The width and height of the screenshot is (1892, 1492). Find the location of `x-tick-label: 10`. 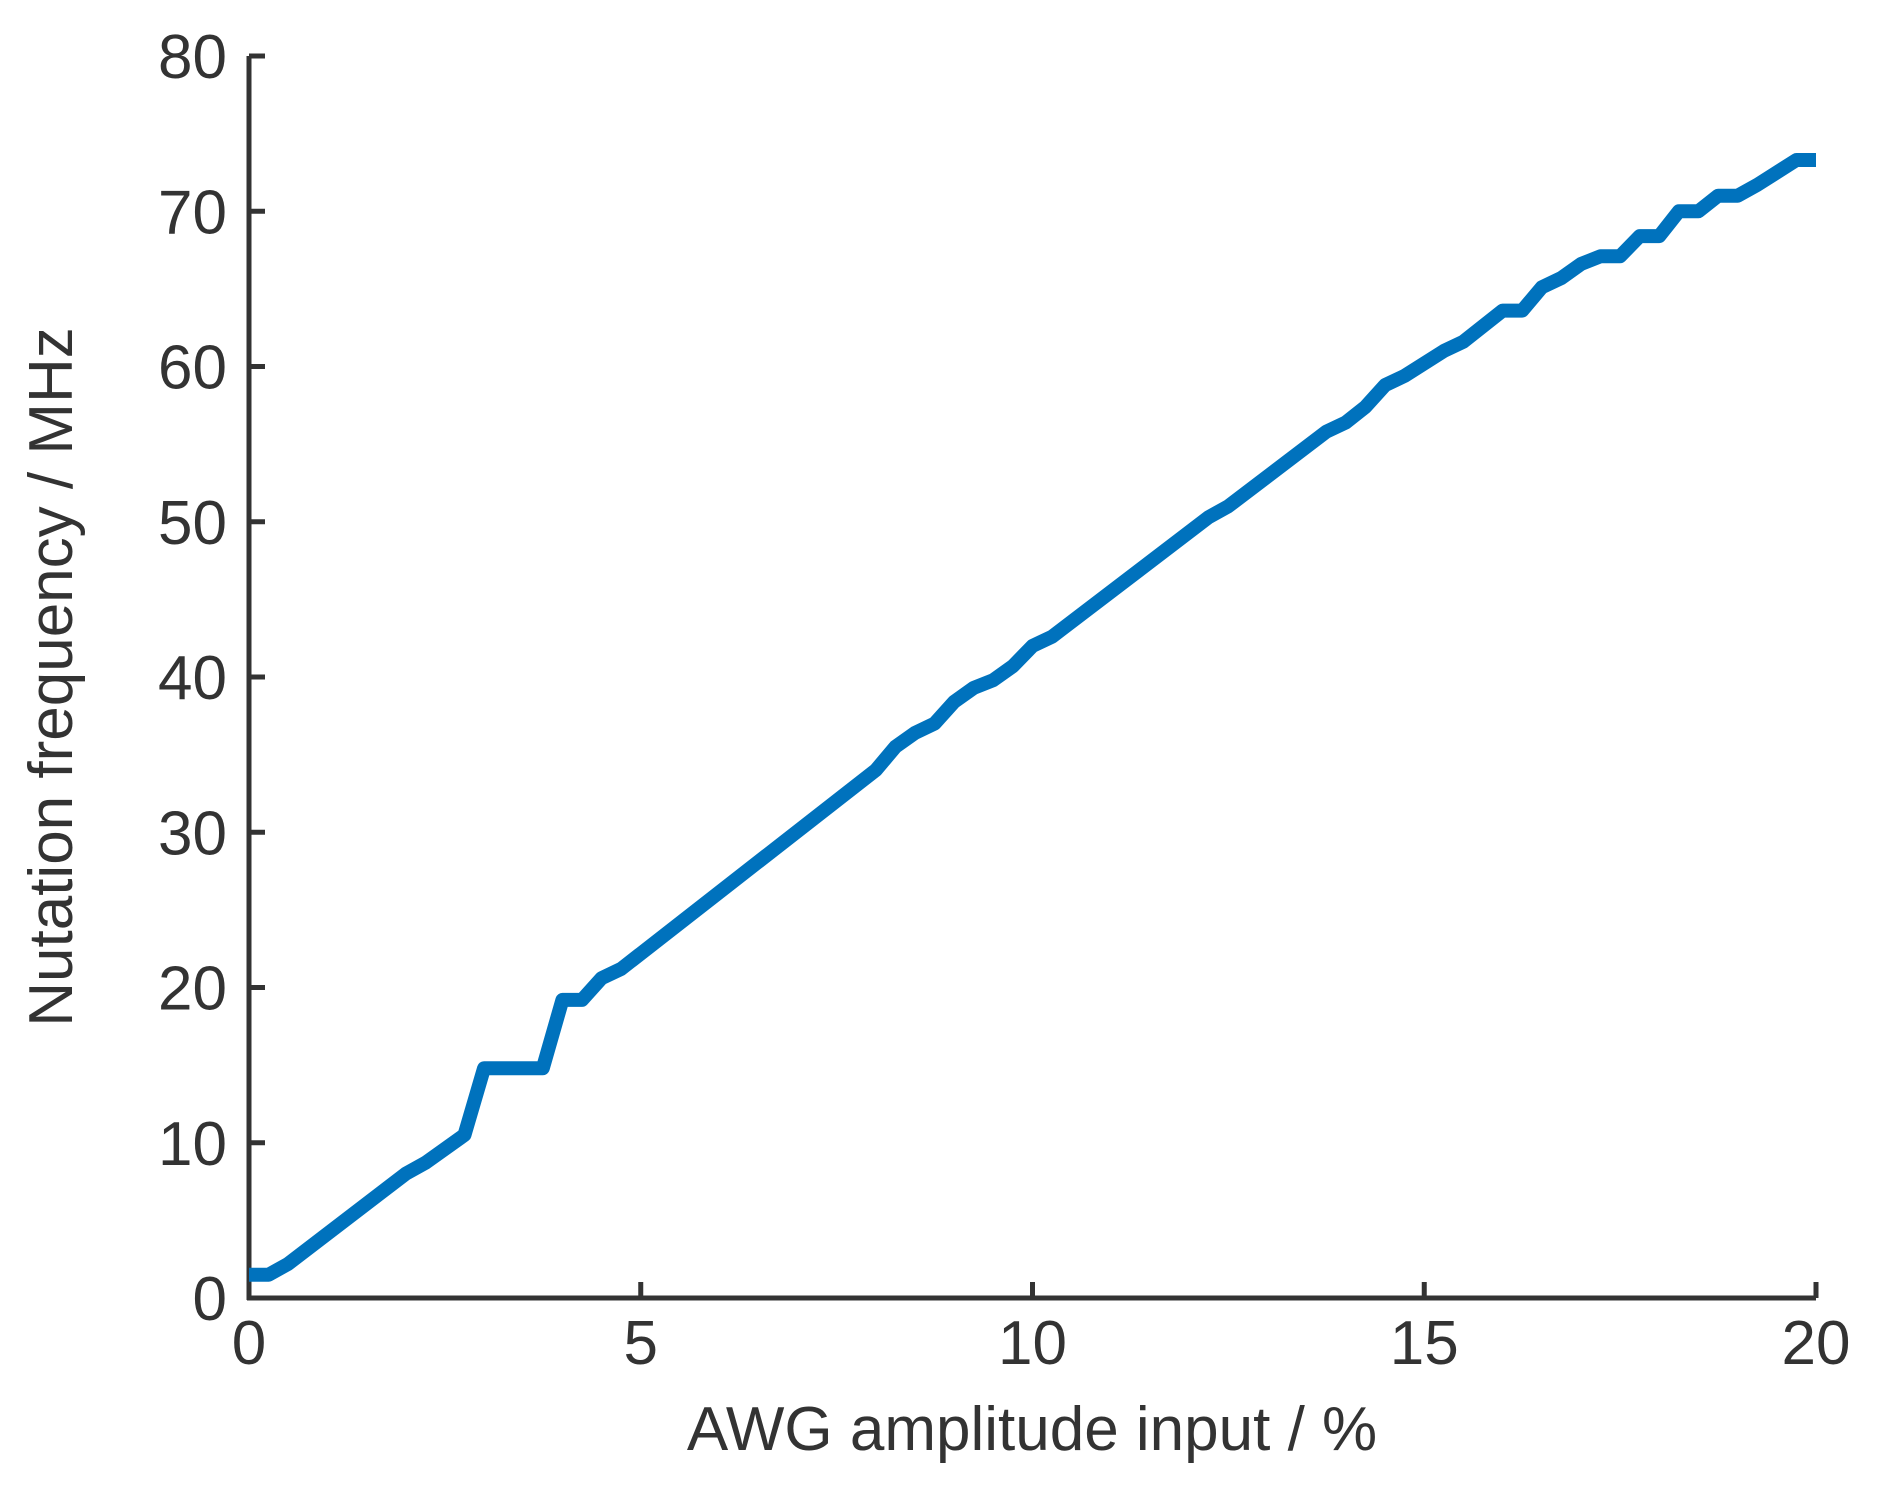

x-tick-label: 10 is located at coordinates (1032, 1343).